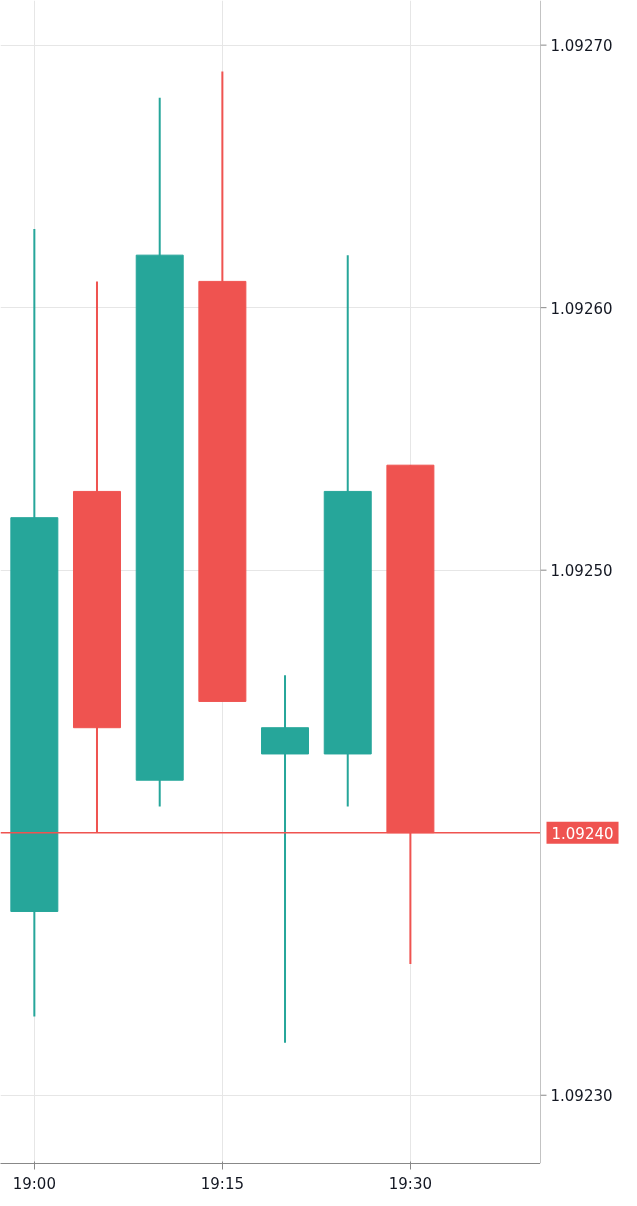 Image resolution: width=637 pixels, height=1206 pixels. Describe the element at coordinates (581, 571) in the screenshot. I see `y-tick-label: 1.09250` at that location.